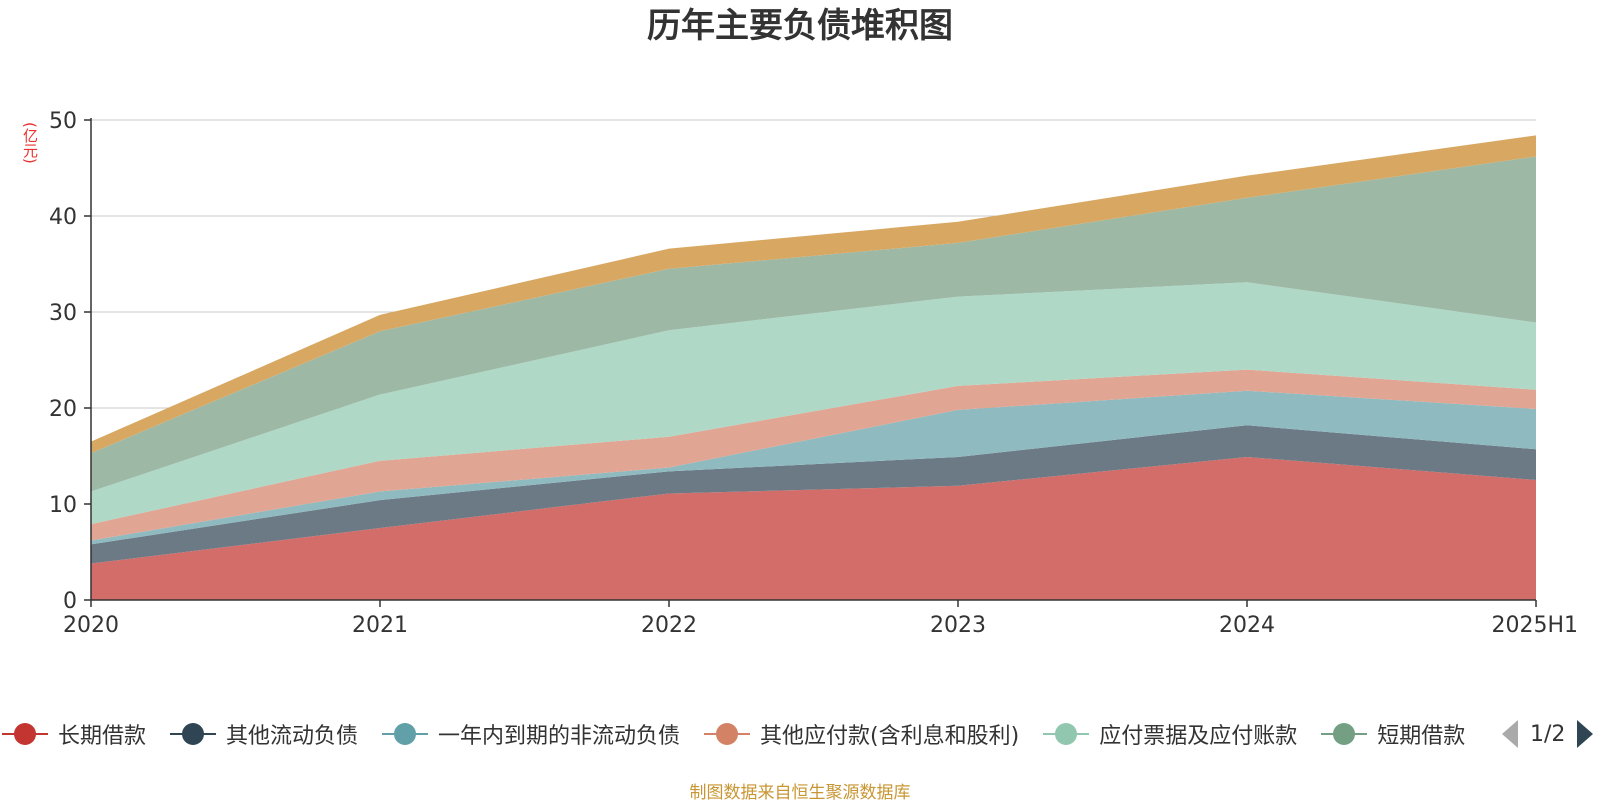 This screenshot has height=803, width=1600. Describe the element at coordinates (30, 143) in the screenshot. I see `y-axis-unit-label: (亿元)` at that location.